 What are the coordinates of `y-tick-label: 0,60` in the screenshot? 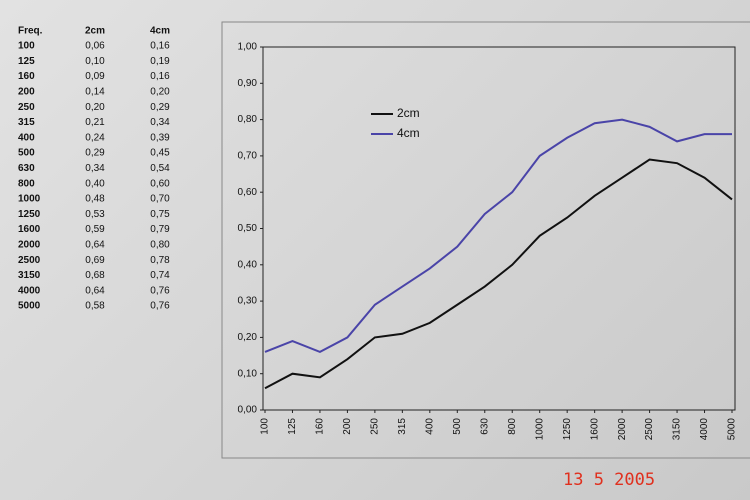 It's located at (248, 192).